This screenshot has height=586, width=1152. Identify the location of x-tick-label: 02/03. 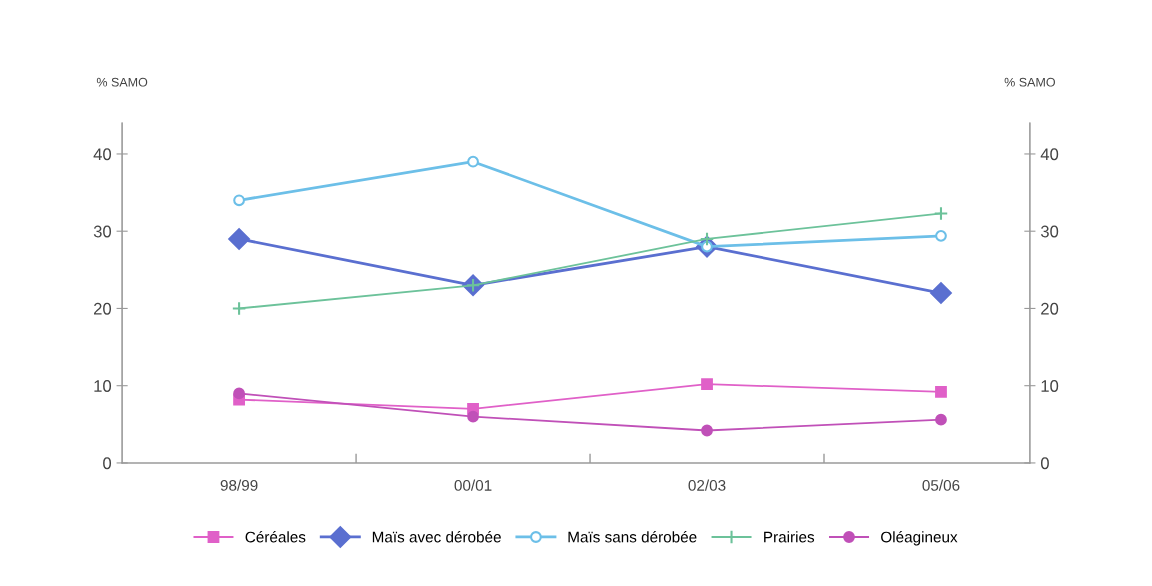
(707, 485).